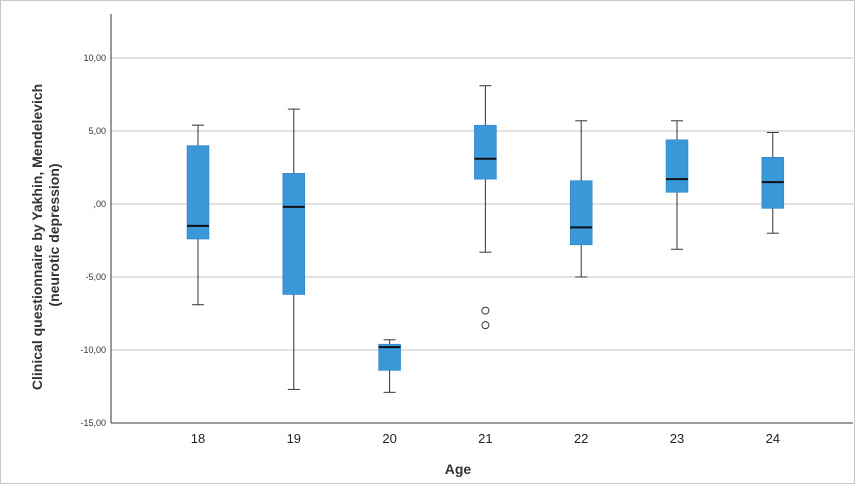 This screenshot has height=484, width=855. What do you see at coordinates (389, 438) in the screenshot?
I see `x-tick-label: 20` at bounding box center [389, 438].